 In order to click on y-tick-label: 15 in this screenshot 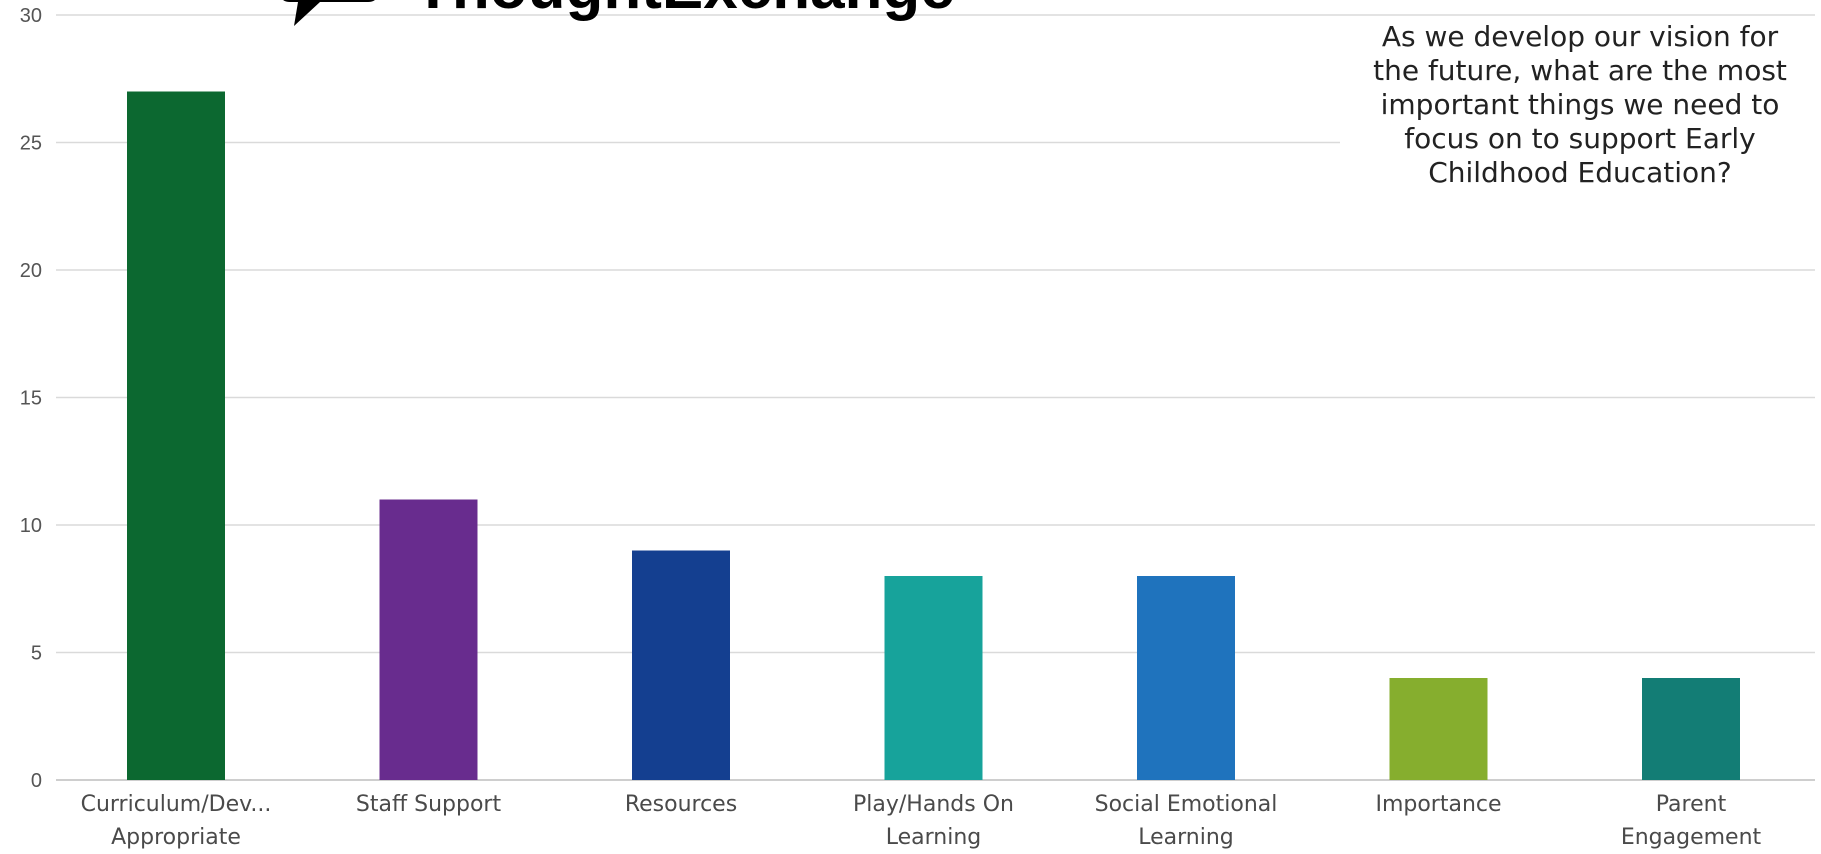, I will do `click(31, 399)`.